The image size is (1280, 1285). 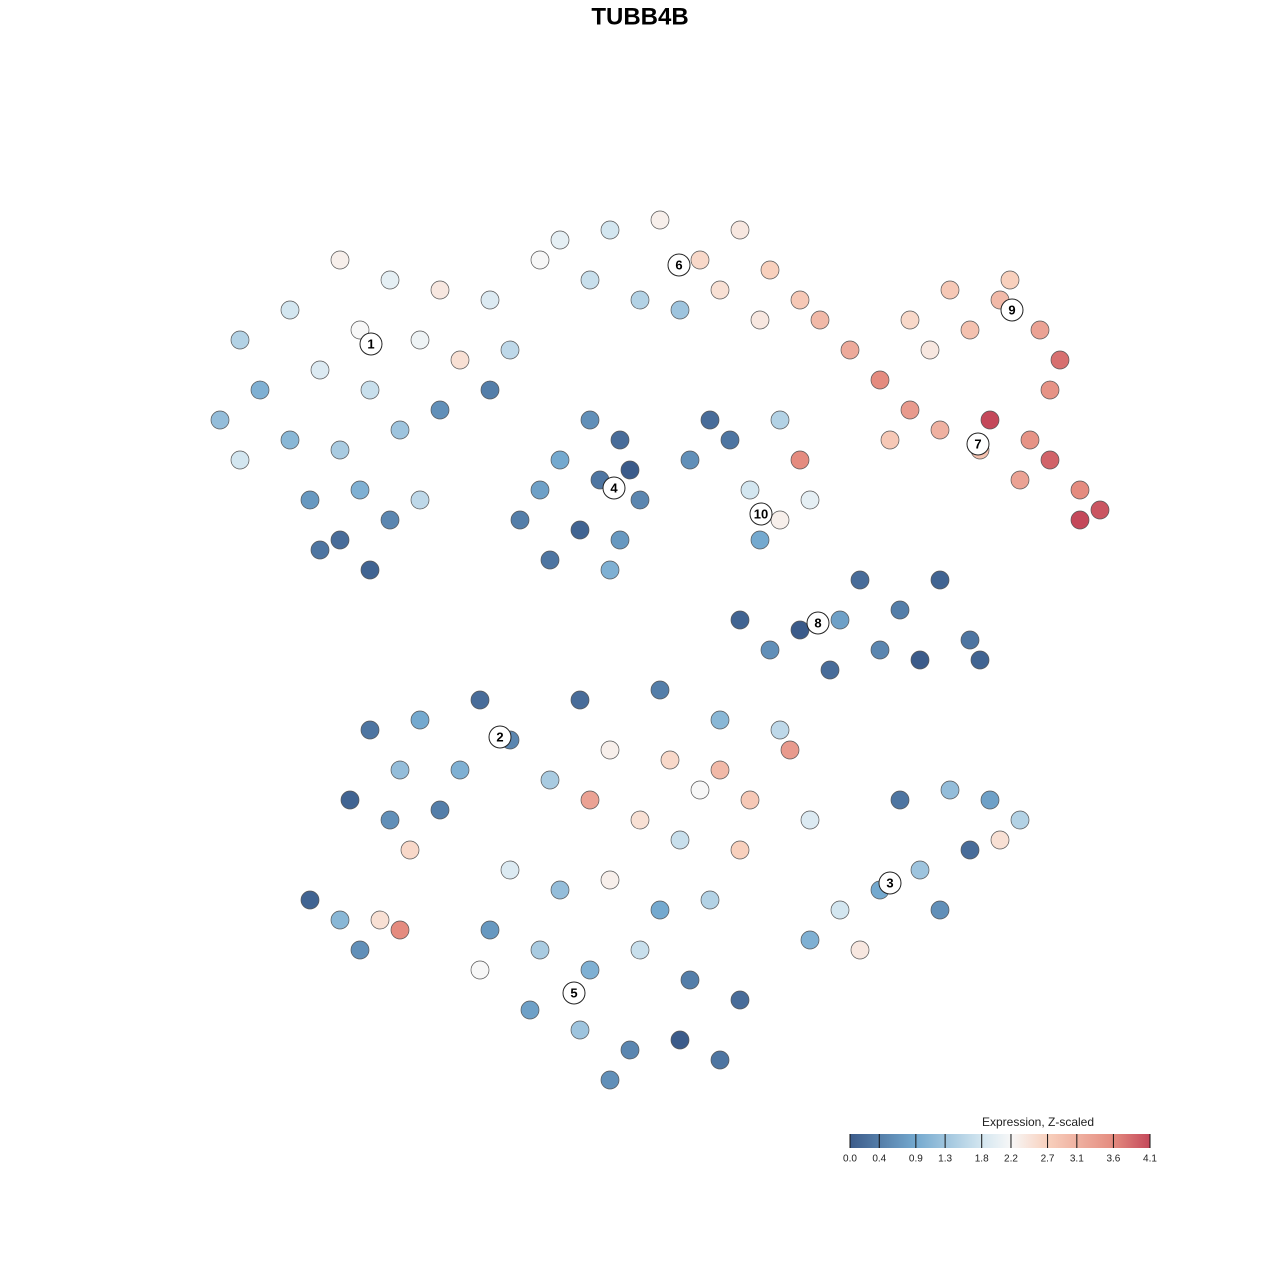 I want to click on colorbar-tick-label: 1.3, so click(x=945, y=1159).